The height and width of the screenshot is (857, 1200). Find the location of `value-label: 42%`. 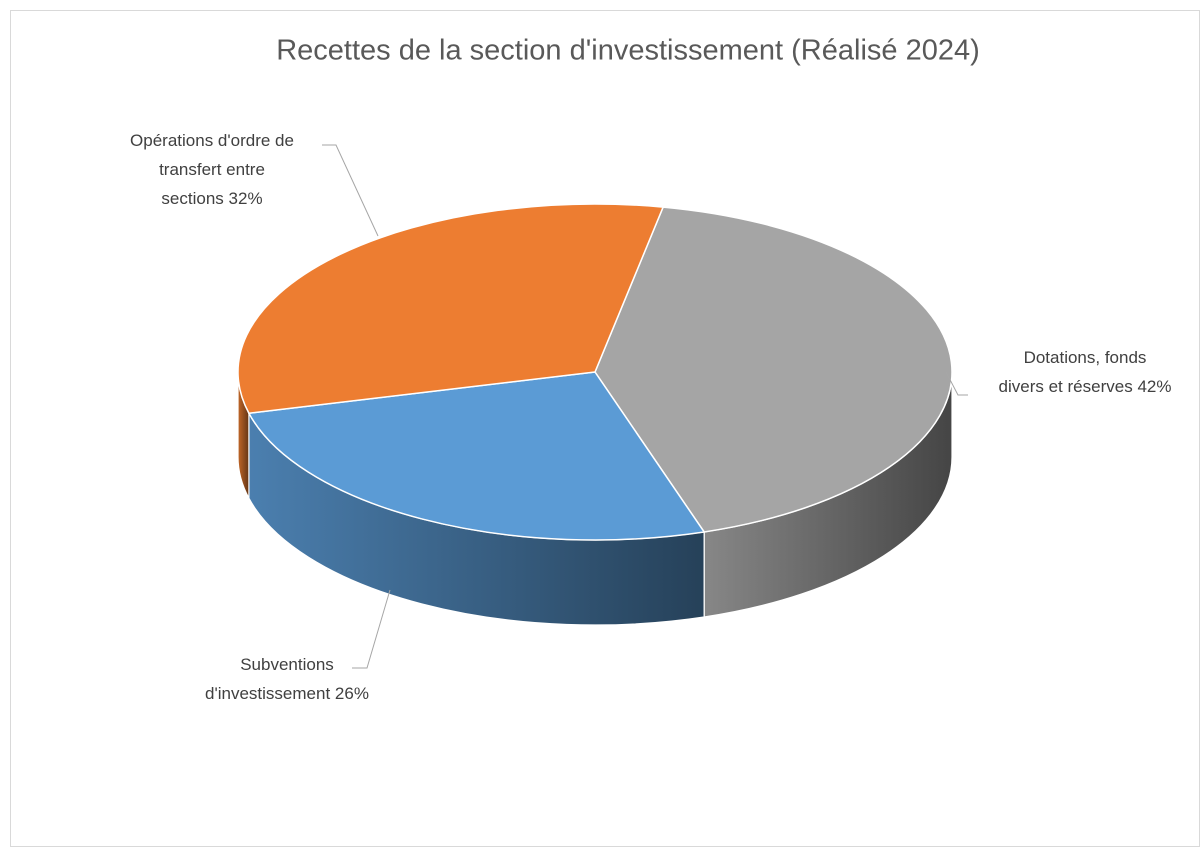

value-label: 42% is located at coordinates (1154, 386).